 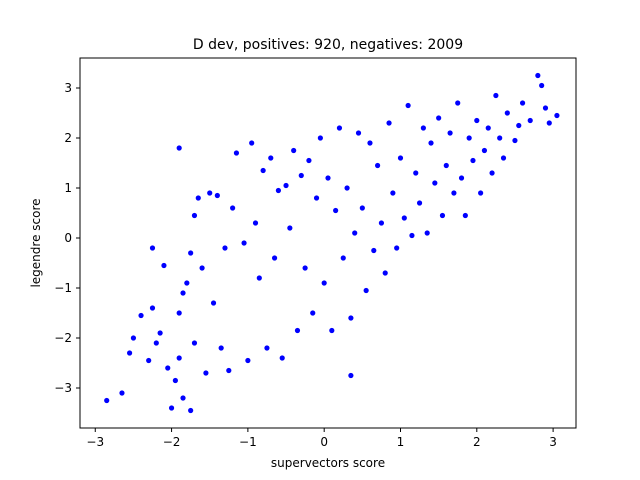 What do you see at coordinates (324, 442) in the screenshot?
I see `x-tick-label: 0` at bounding box center [324, 442].